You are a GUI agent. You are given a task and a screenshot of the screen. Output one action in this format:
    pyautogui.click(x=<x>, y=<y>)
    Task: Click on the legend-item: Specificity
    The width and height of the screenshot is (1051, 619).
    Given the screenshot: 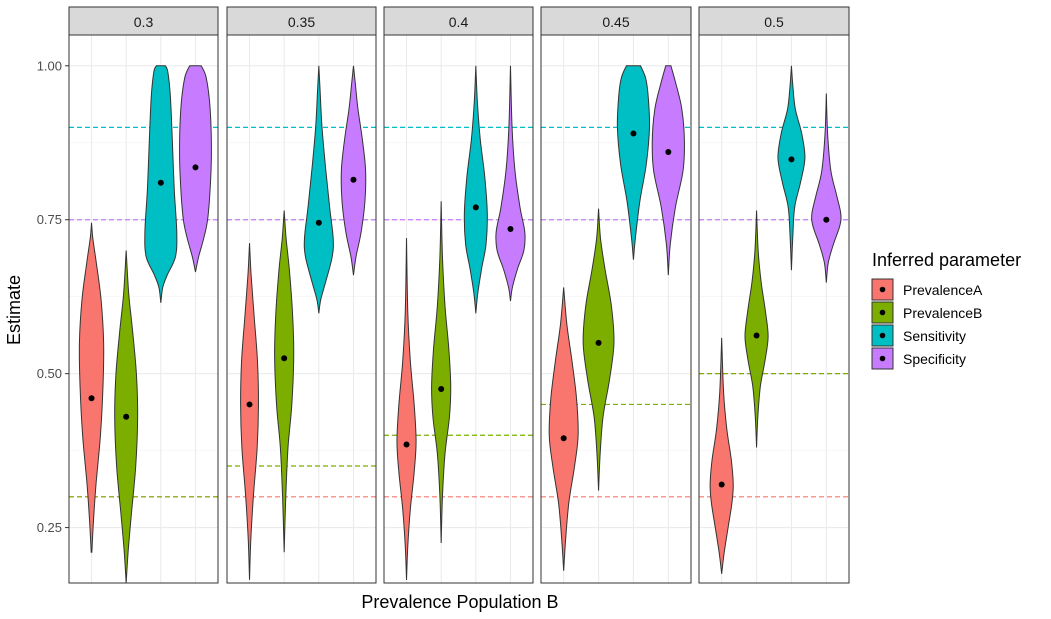 What is the action you would take?
    pyautogui.click(x=918, y=358)
    